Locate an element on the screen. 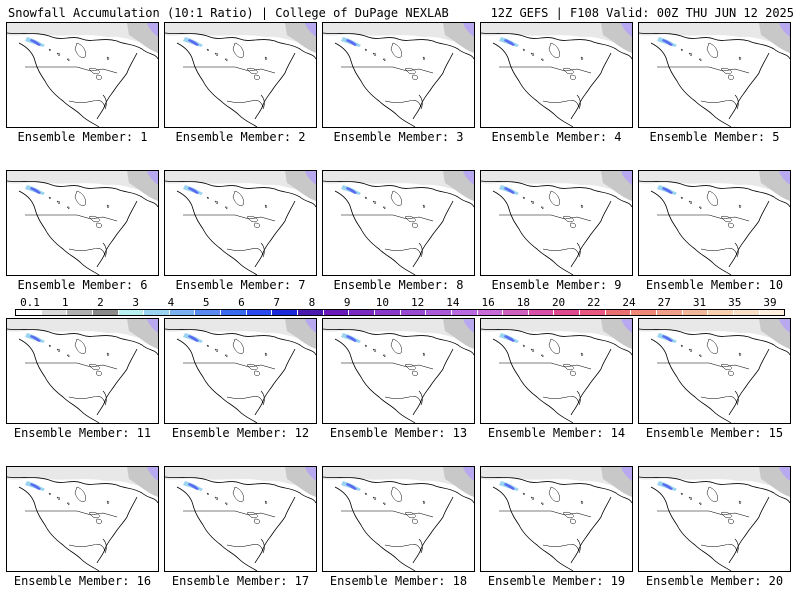 The height and width of the screenshot is (600, 800). colorbar-tick-label: 5 is located at coordinates (206, 302).